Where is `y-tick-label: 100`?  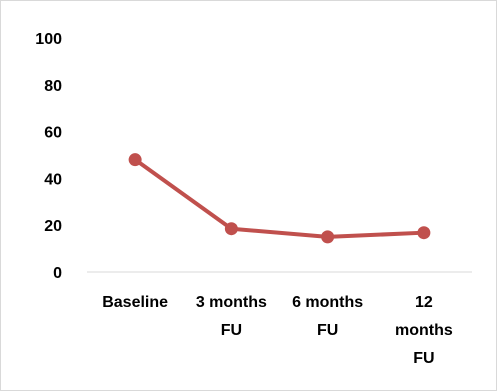 y-tick-label: 100 is located at coordinates (48, 39).